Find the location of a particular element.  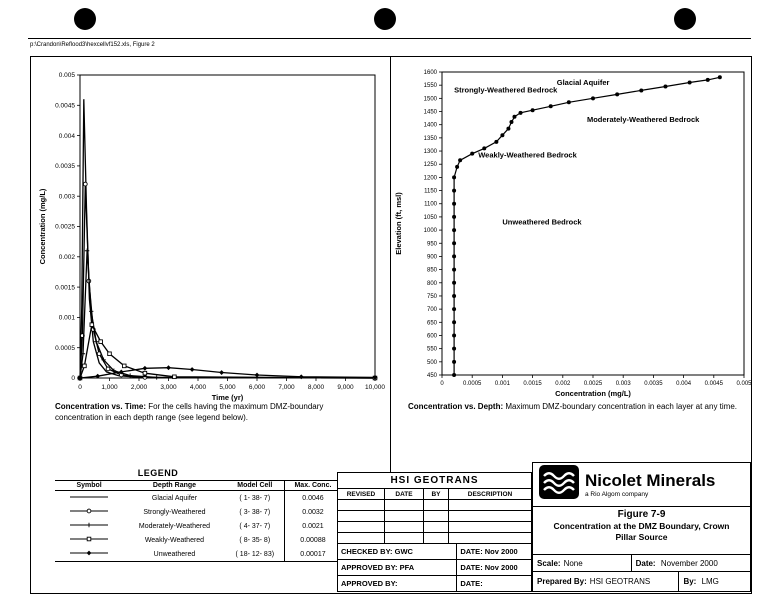

svg-text: 0.003 is located at coordinates (624, 384).